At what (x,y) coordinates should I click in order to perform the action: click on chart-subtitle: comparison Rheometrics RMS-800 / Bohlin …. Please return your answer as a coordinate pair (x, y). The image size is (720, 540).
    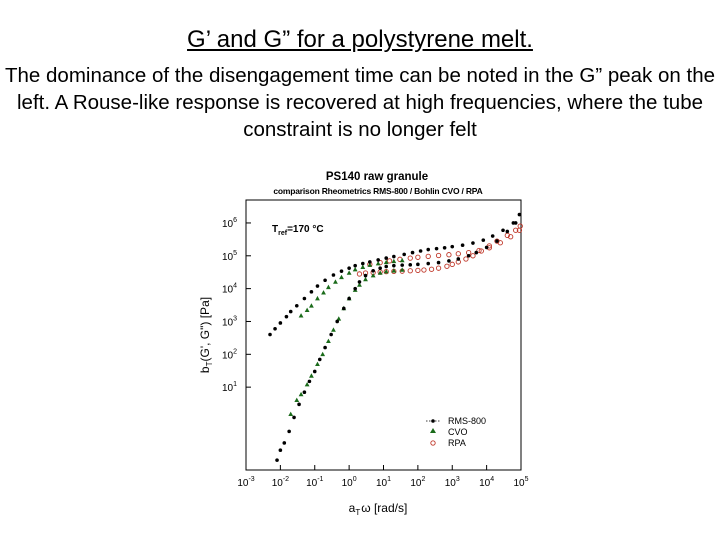
    Looking at the image, I should click on (377, 191).